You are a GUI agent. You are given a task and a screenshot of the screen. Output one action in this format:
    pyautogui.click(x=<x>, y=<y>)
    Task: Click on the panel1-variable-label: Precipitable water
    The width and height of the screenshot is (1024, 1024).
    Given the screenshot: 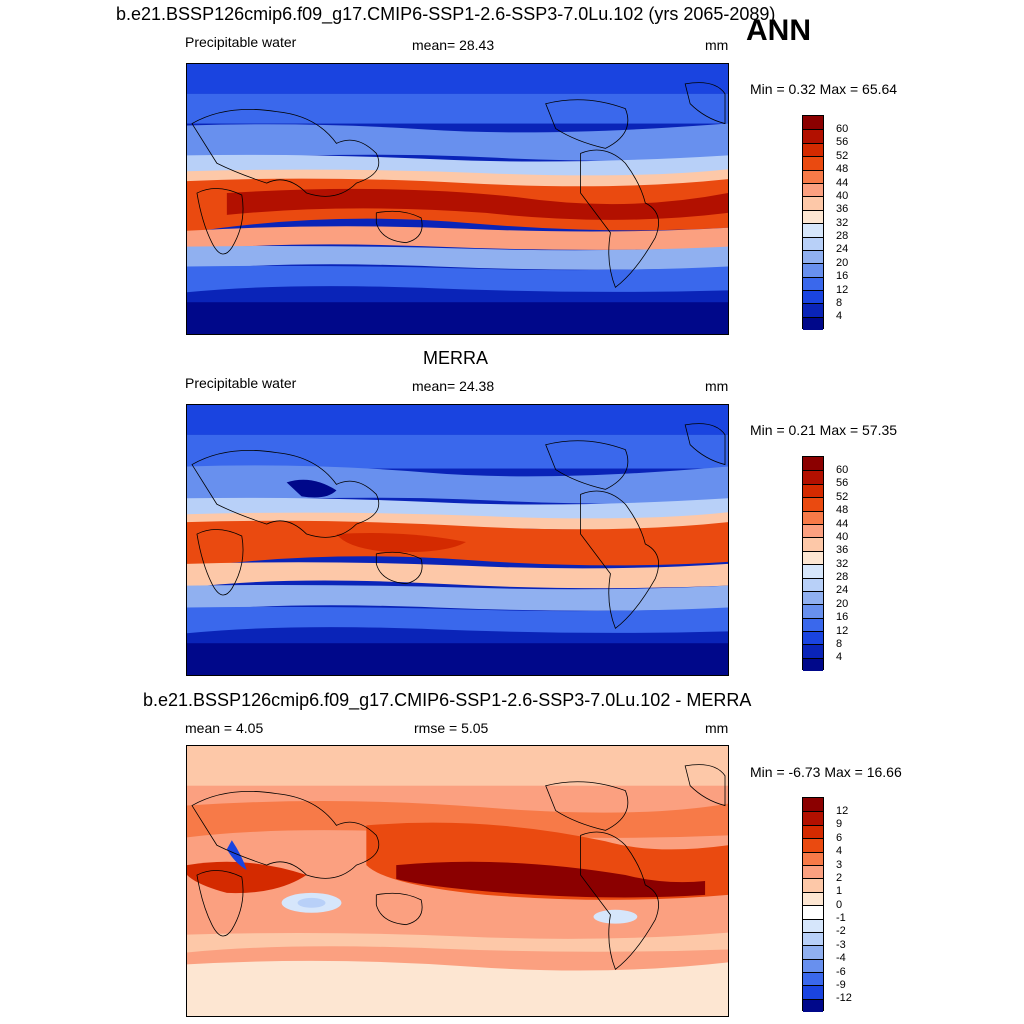 What is the action you would take?
    pyautogui.click(x=241, y=42)
    